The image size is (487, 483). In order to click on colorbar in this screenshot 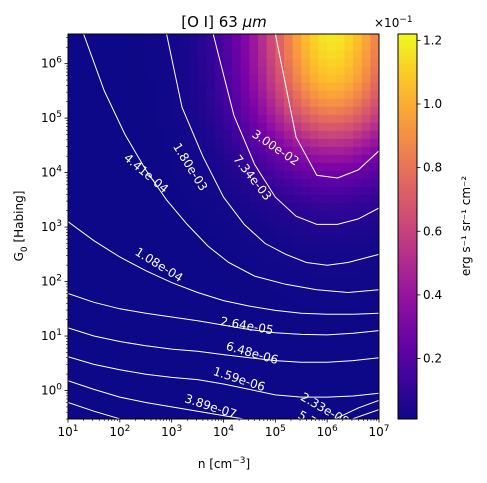, I will do `click(407, 226)`.